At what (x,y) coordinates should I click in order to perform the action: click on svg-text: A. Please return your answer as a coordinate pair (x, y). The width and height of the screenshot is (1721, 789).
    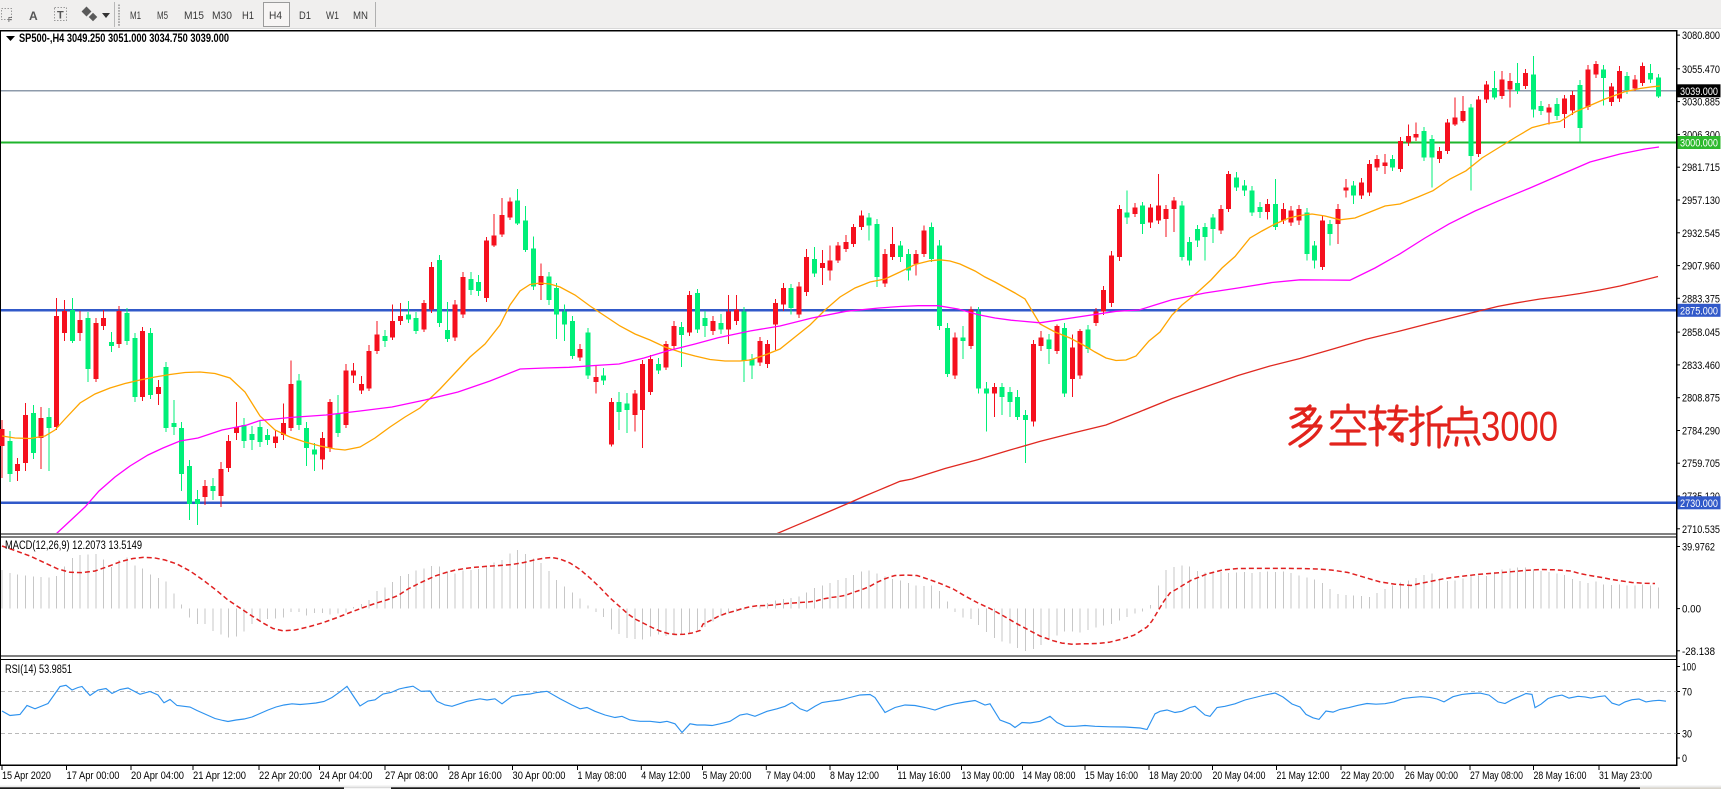
    Looking at the image, I should click on (33, 16).